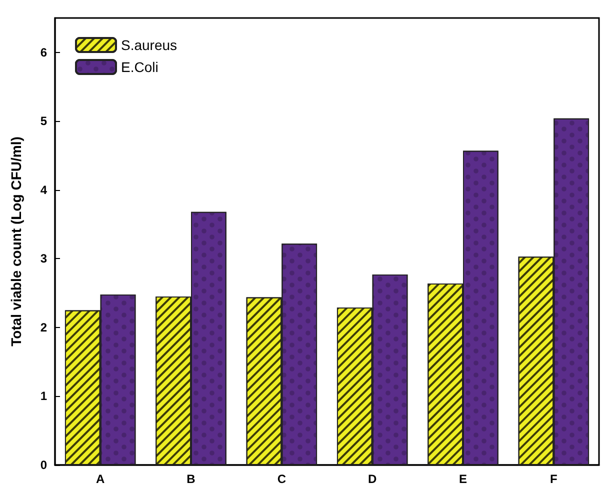 This screenshot has width=605, height=492. What do you see at coordinates (44, 327) in the screenshot?
I see `y-tick-label: 2` at bounding box center [44, 327].